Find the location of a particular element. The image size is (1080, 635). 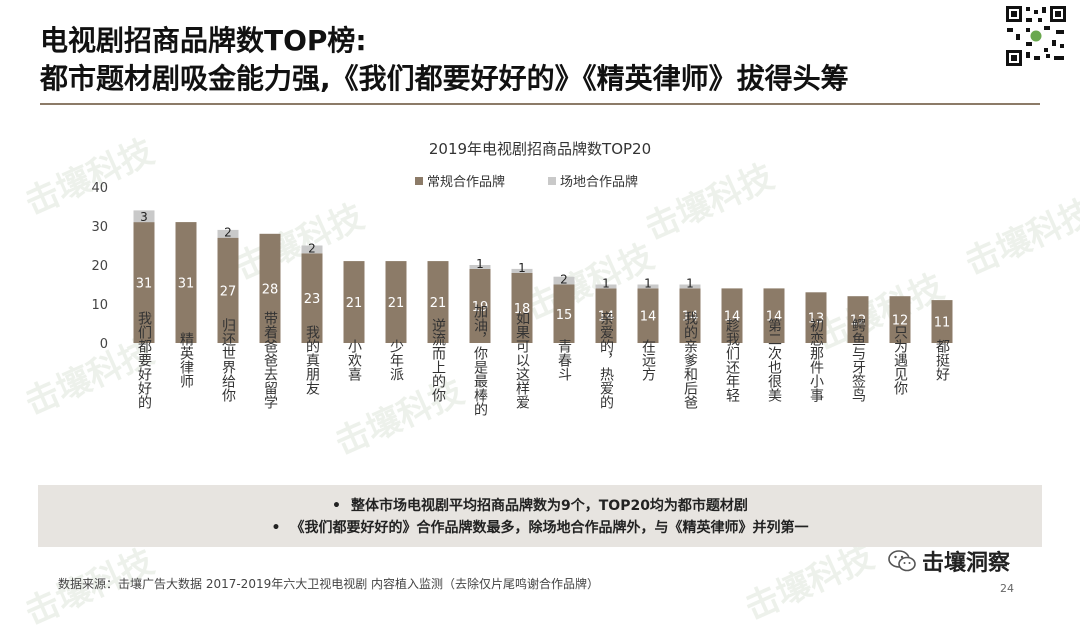

x-tick-label: 第二次也很美 is located at coordinates (774, 359).